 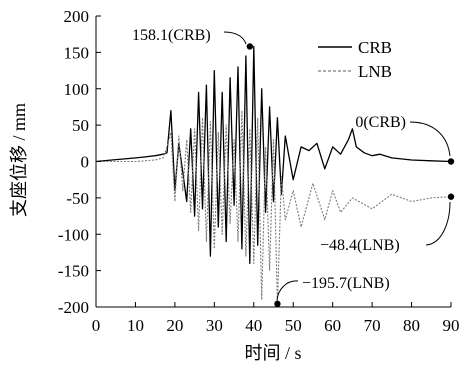 What do you see at coordinates (73, 307) in the screenshot?
I see `y-tick-label: -200` at bounding box center [73, 307].